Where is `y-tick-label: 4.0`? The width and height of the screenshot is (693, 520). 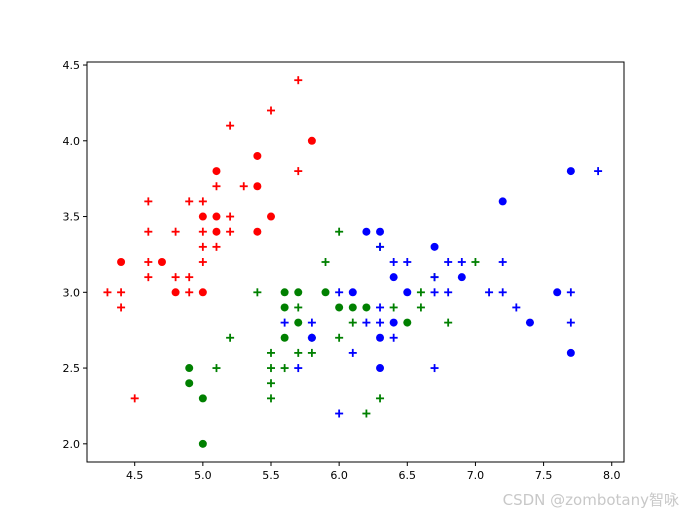
y-tick-label: 4.0 is located at coordinates (72, 141).